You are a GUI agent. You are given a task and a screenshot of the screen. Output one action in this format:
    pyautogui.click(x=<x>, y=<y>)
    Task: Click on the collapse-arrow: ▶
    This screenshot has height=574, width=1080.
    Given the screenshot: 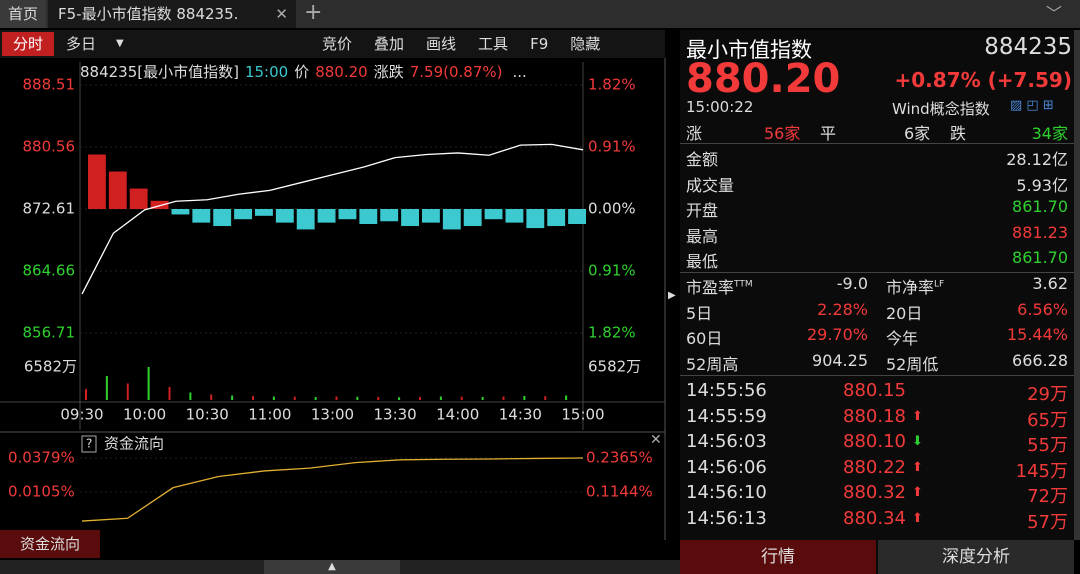 What is the action you would take?
    pyautogui.click(x=672, y=295)
    